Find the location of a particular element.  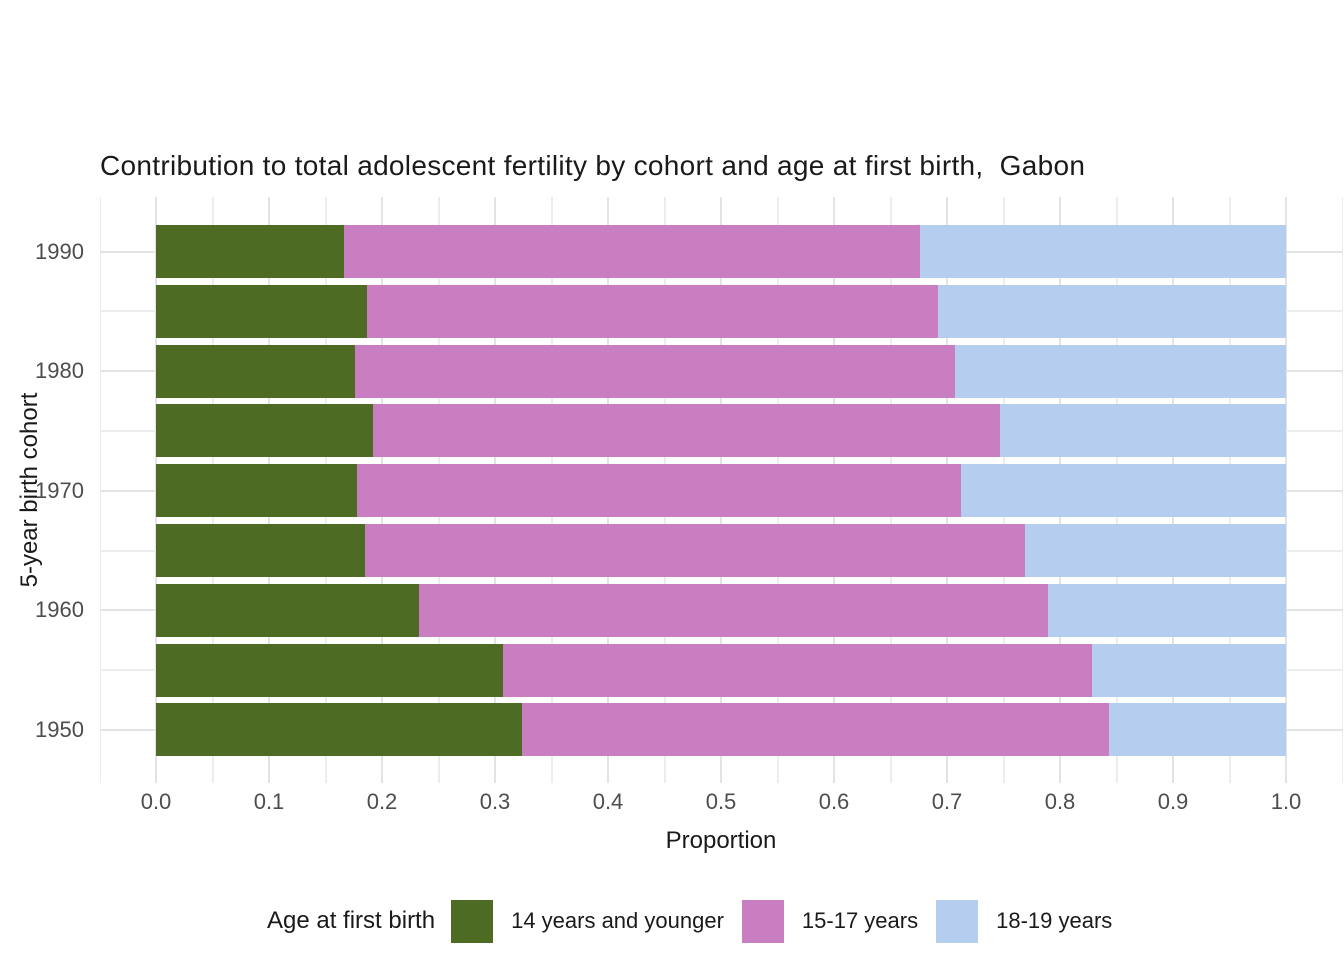

bar-segment-1990-18-19-years is located at coordinates (1102, 251).